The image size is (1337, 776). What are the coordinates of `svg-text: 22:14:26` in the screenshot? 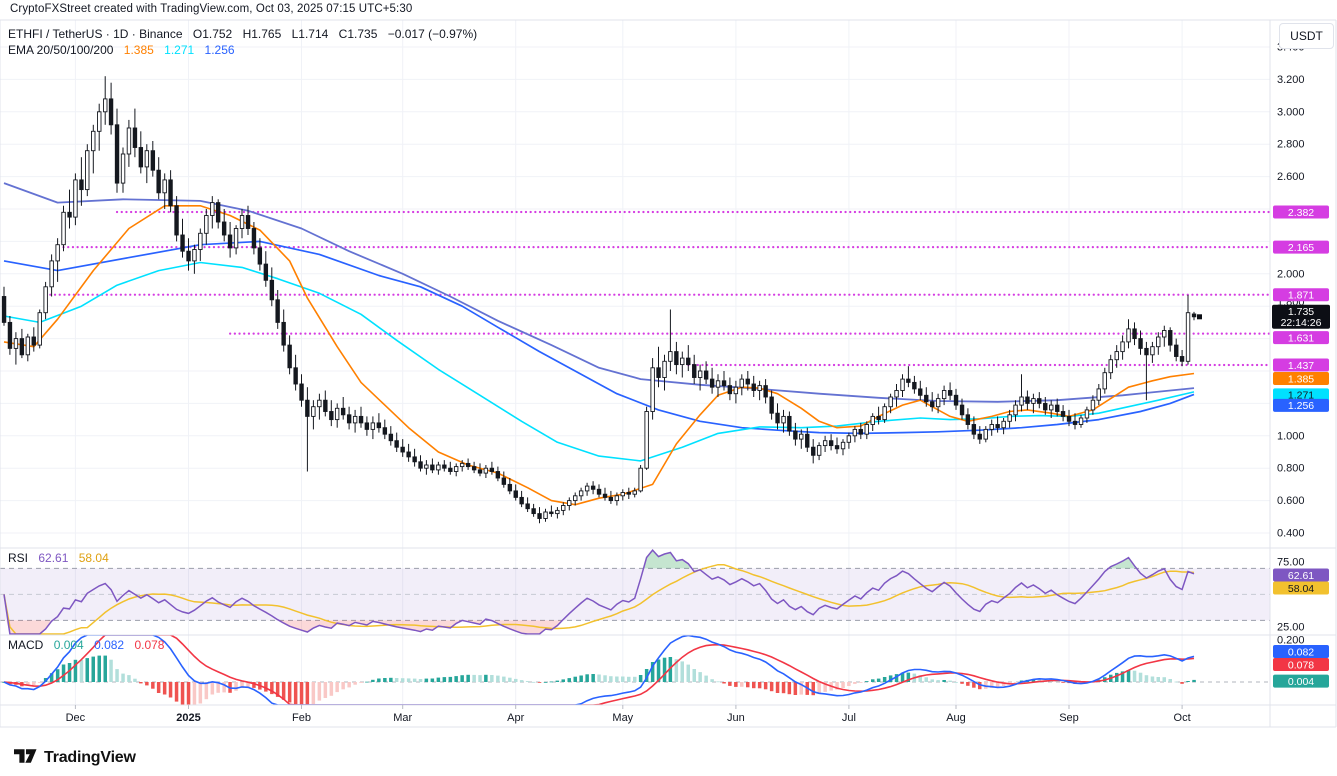 It's located at (1301, 323).